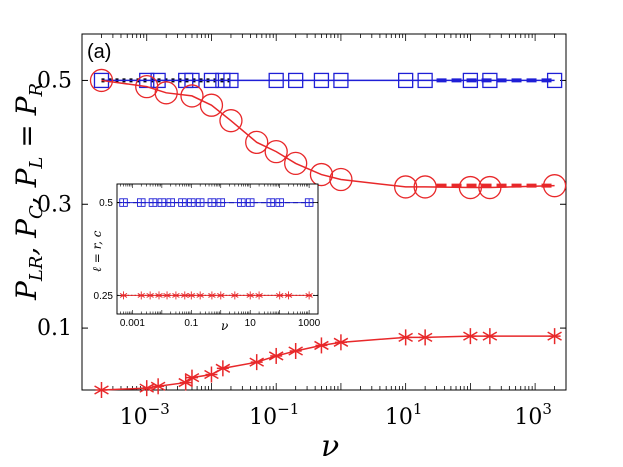  I want to click on x-tick-label: 10³, so click(533, 415).